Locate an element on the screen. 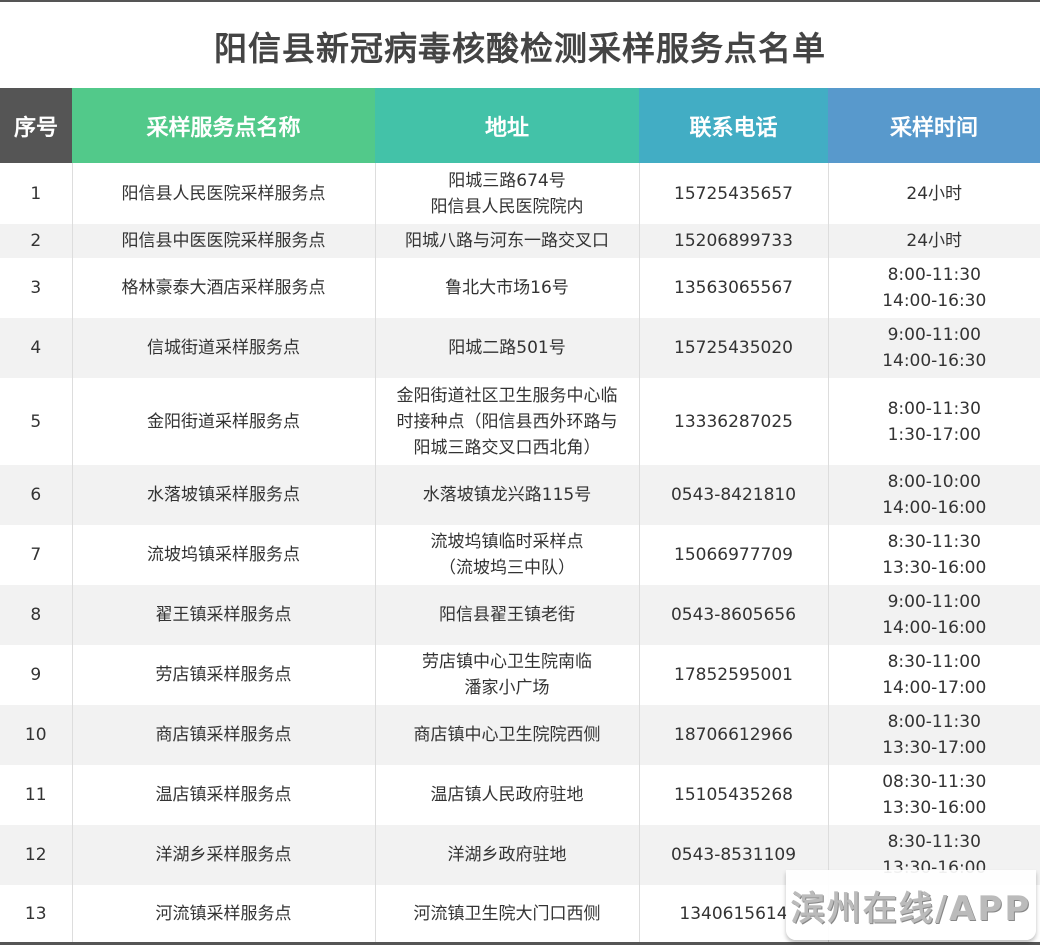 Image resolution: width=1040 pixels, height=945 pixels. cell-phone: 18706612966 is located at coordinates (733, 735).